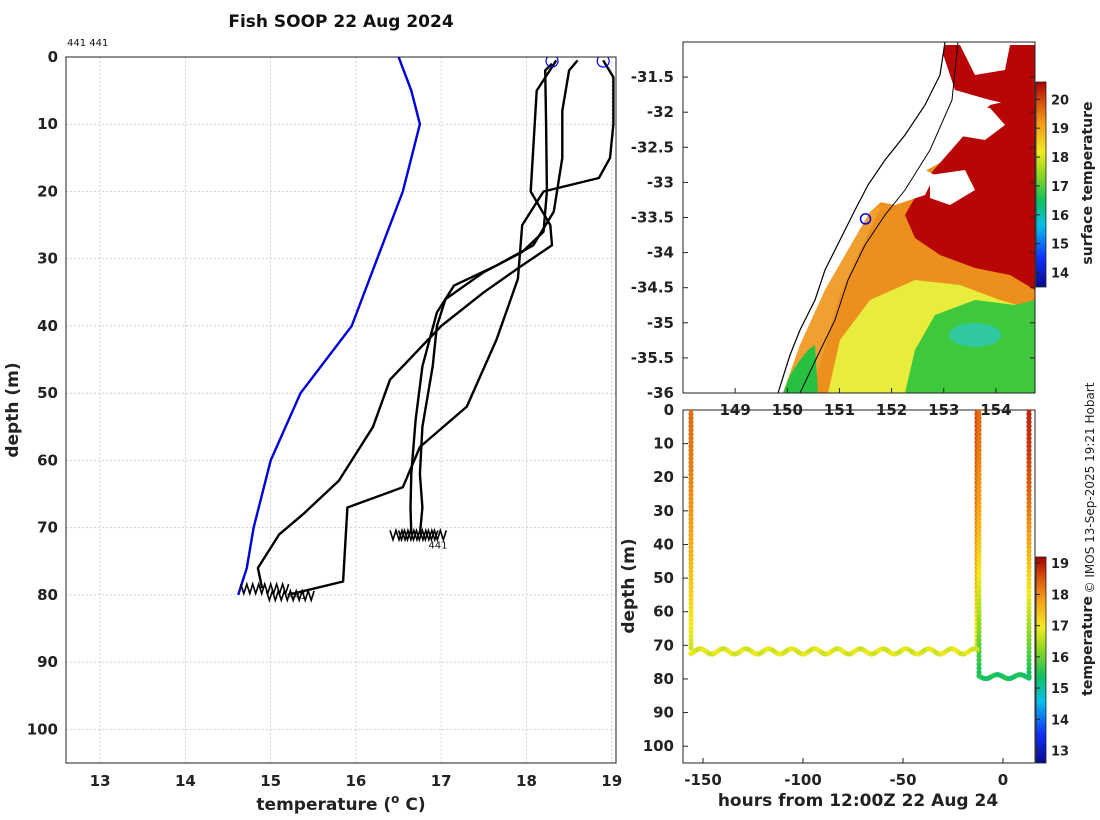 This screenshot has width=1100, height=820. What do you see at coordinates (652, 147) in the screenshot?
I see `map-y-tick-label: -32.5` at bounding box center [652, 147].